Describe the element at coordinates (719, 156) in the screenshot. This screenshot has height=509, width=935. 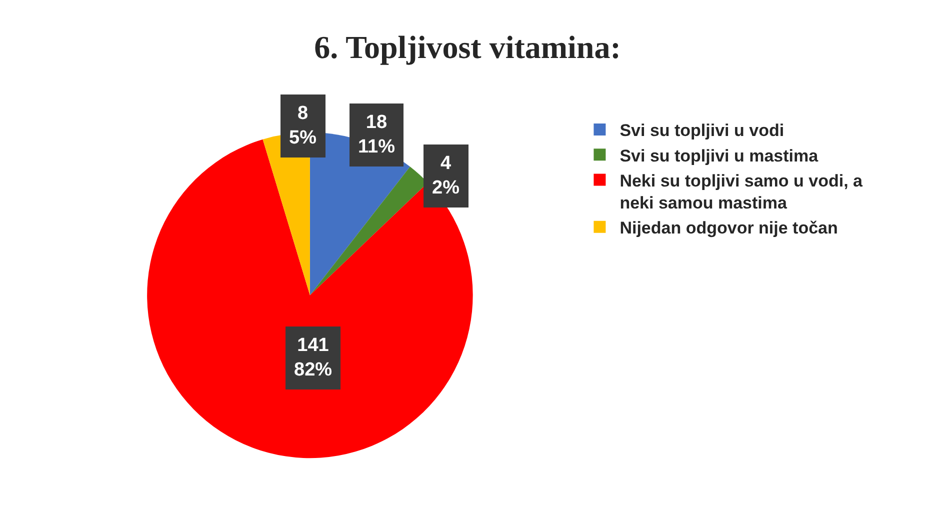
I see `legend-label: Svi su topljivi u mastima` at that location.